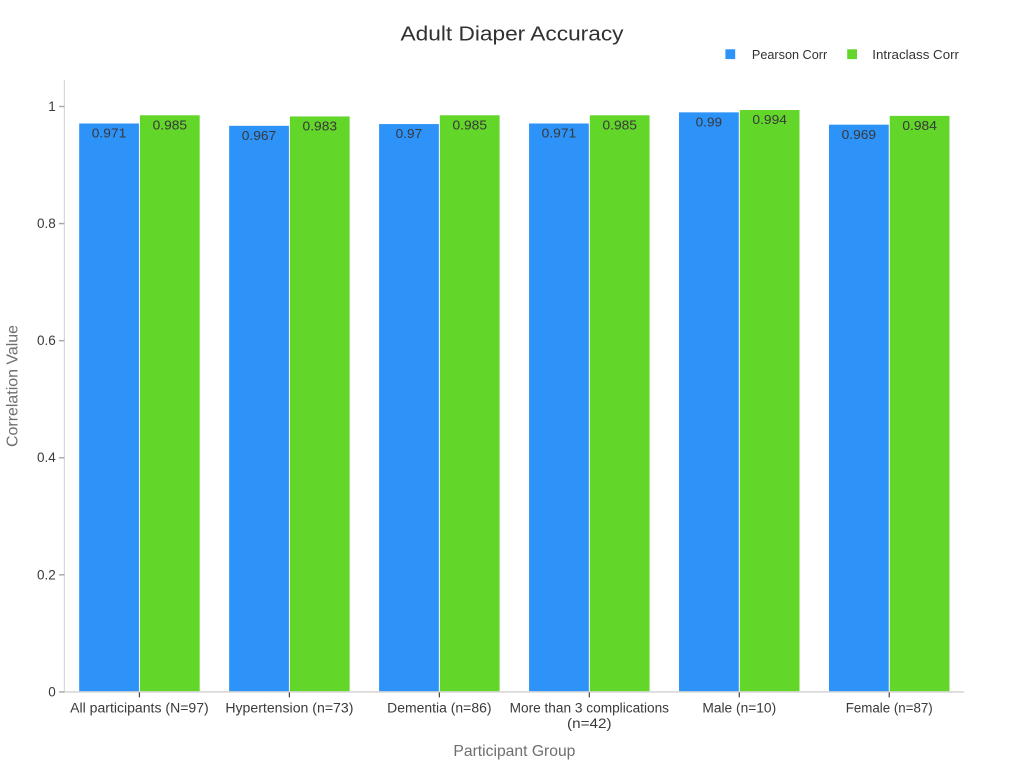  I want to click on svg-text: Male (n=10), so click(739, 707).